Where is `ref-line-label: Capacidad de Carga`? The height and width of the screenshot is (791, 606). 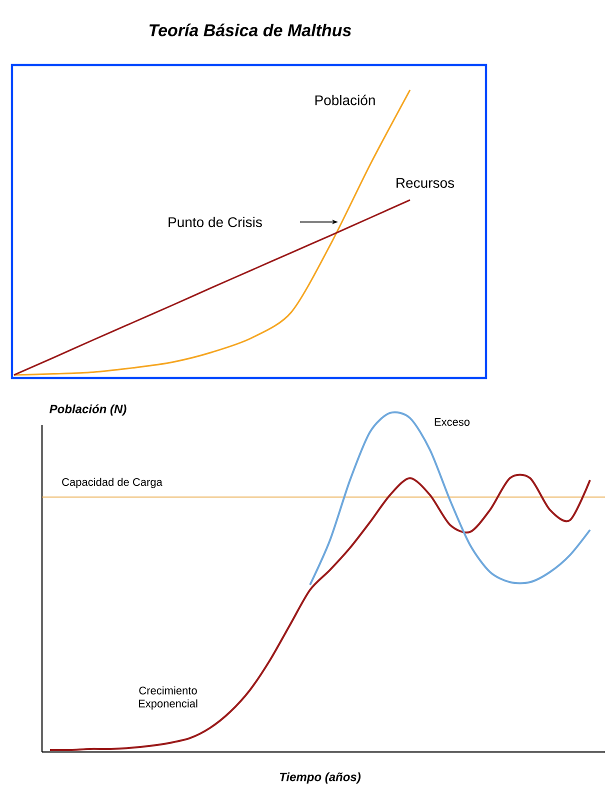 ref-line-label: Capacidad de Carga is located at coordinates (112, 483).